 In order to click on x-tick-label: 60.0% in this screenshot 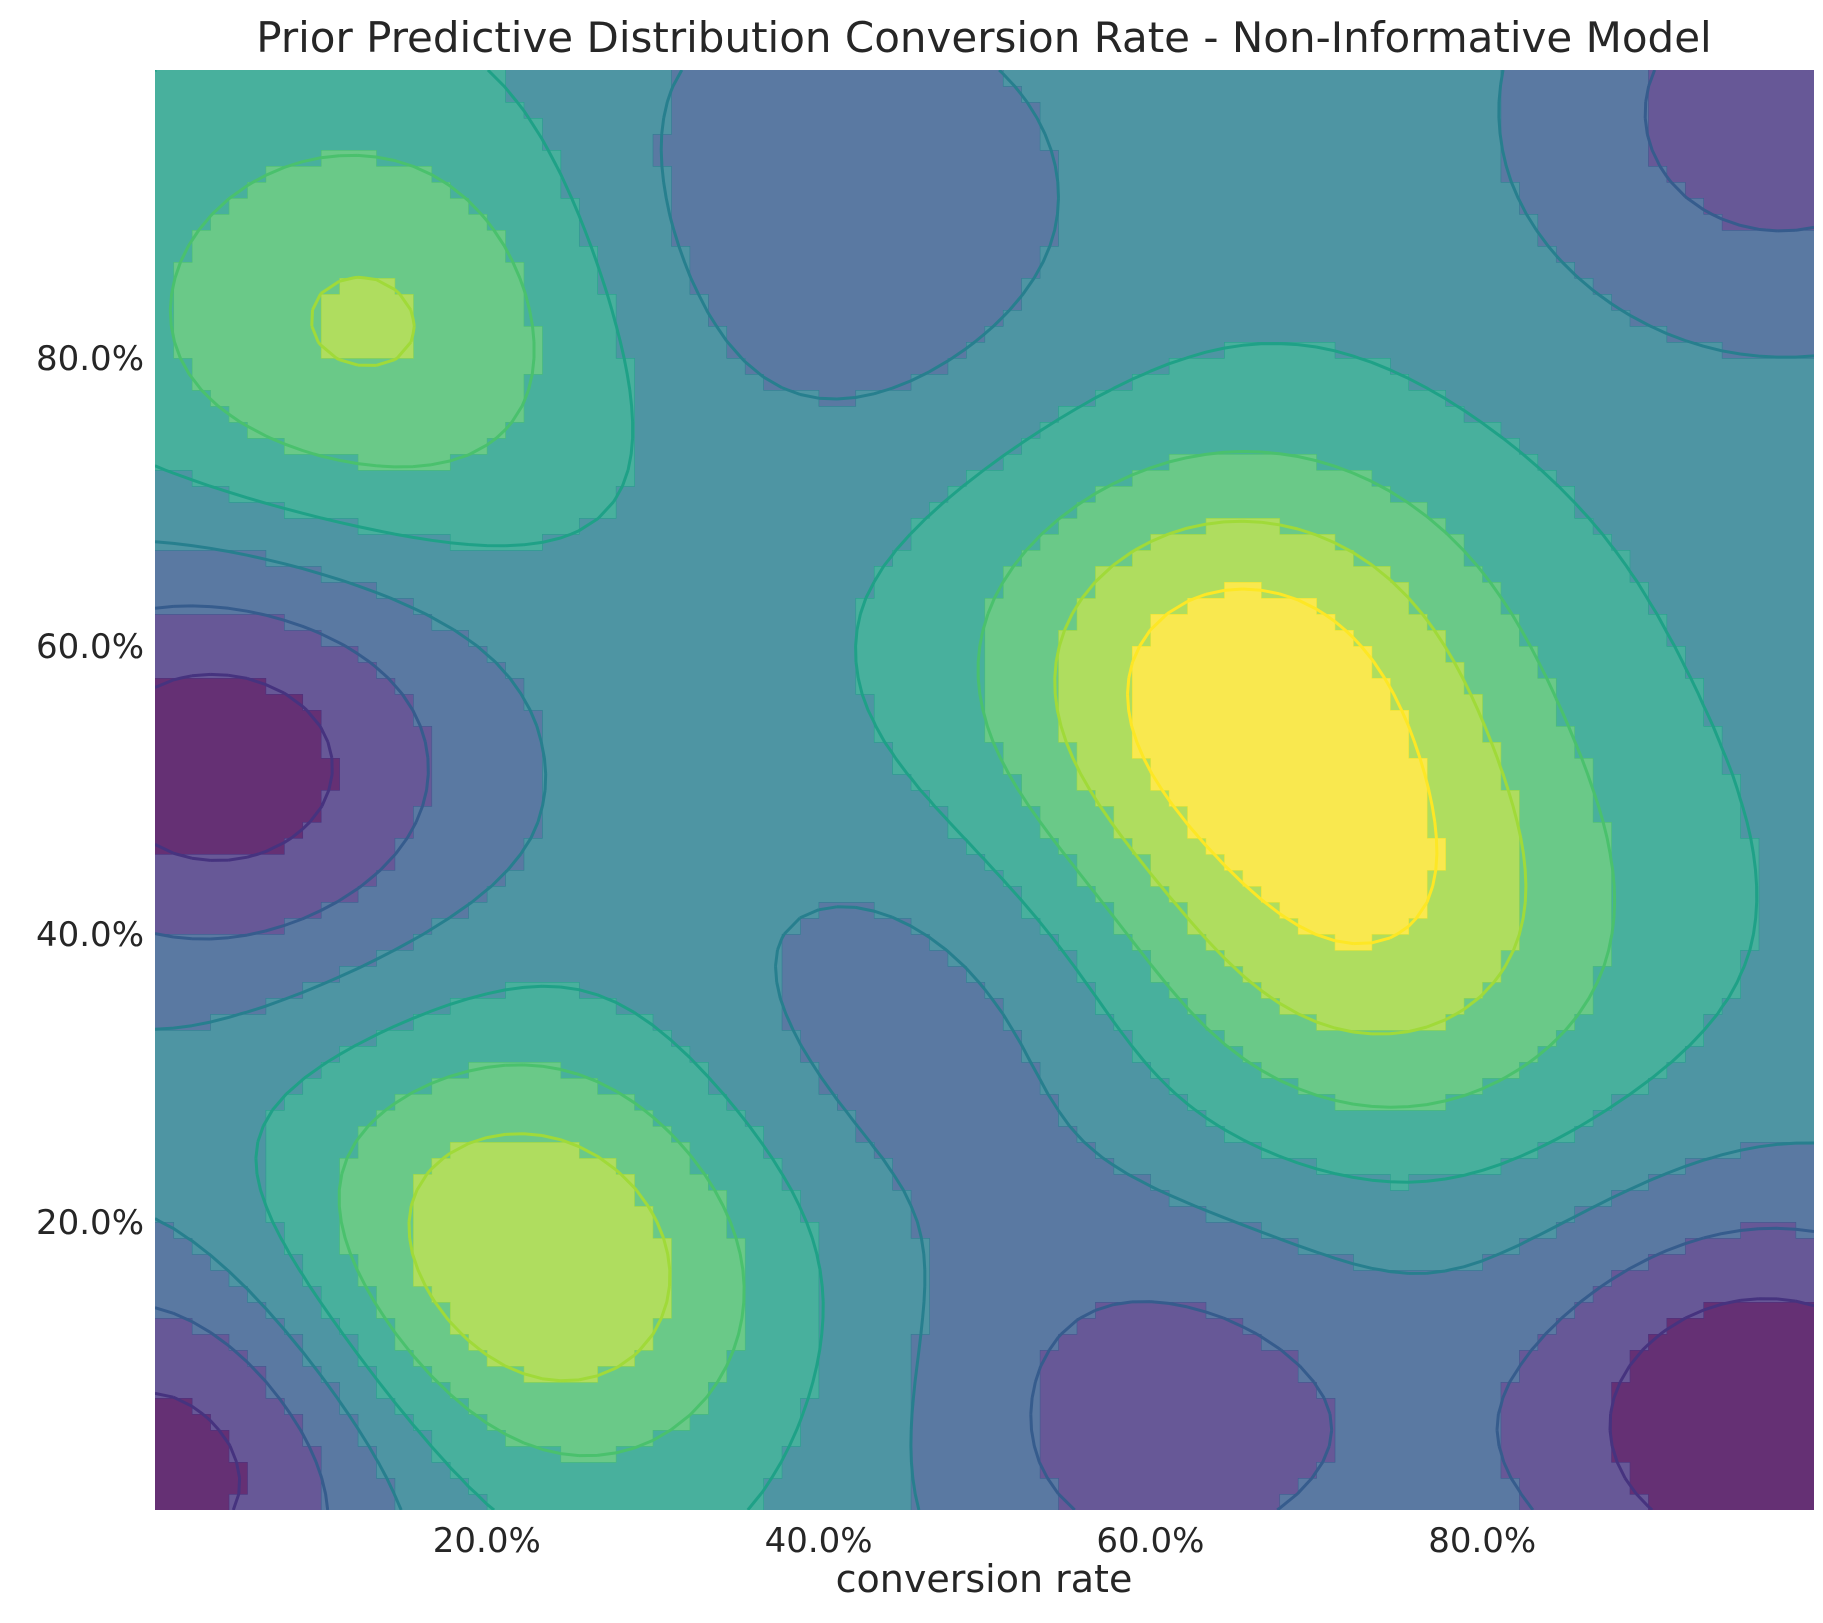, I will do `click(1150, 1541)`.